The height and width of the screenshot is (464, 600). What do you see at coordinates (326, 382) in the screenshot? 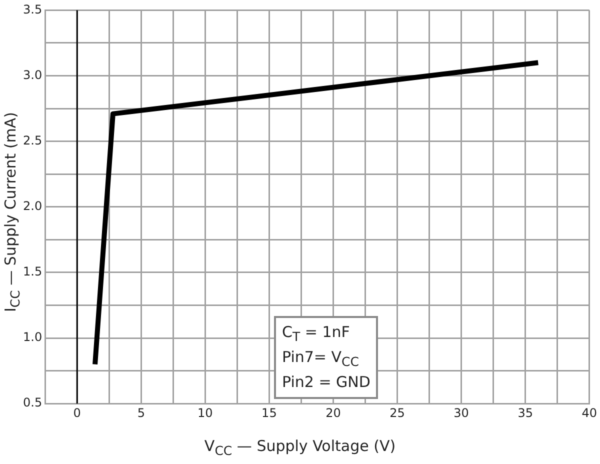
I see `annotation: Pin2 = GND` at bounding box center [326, 382].